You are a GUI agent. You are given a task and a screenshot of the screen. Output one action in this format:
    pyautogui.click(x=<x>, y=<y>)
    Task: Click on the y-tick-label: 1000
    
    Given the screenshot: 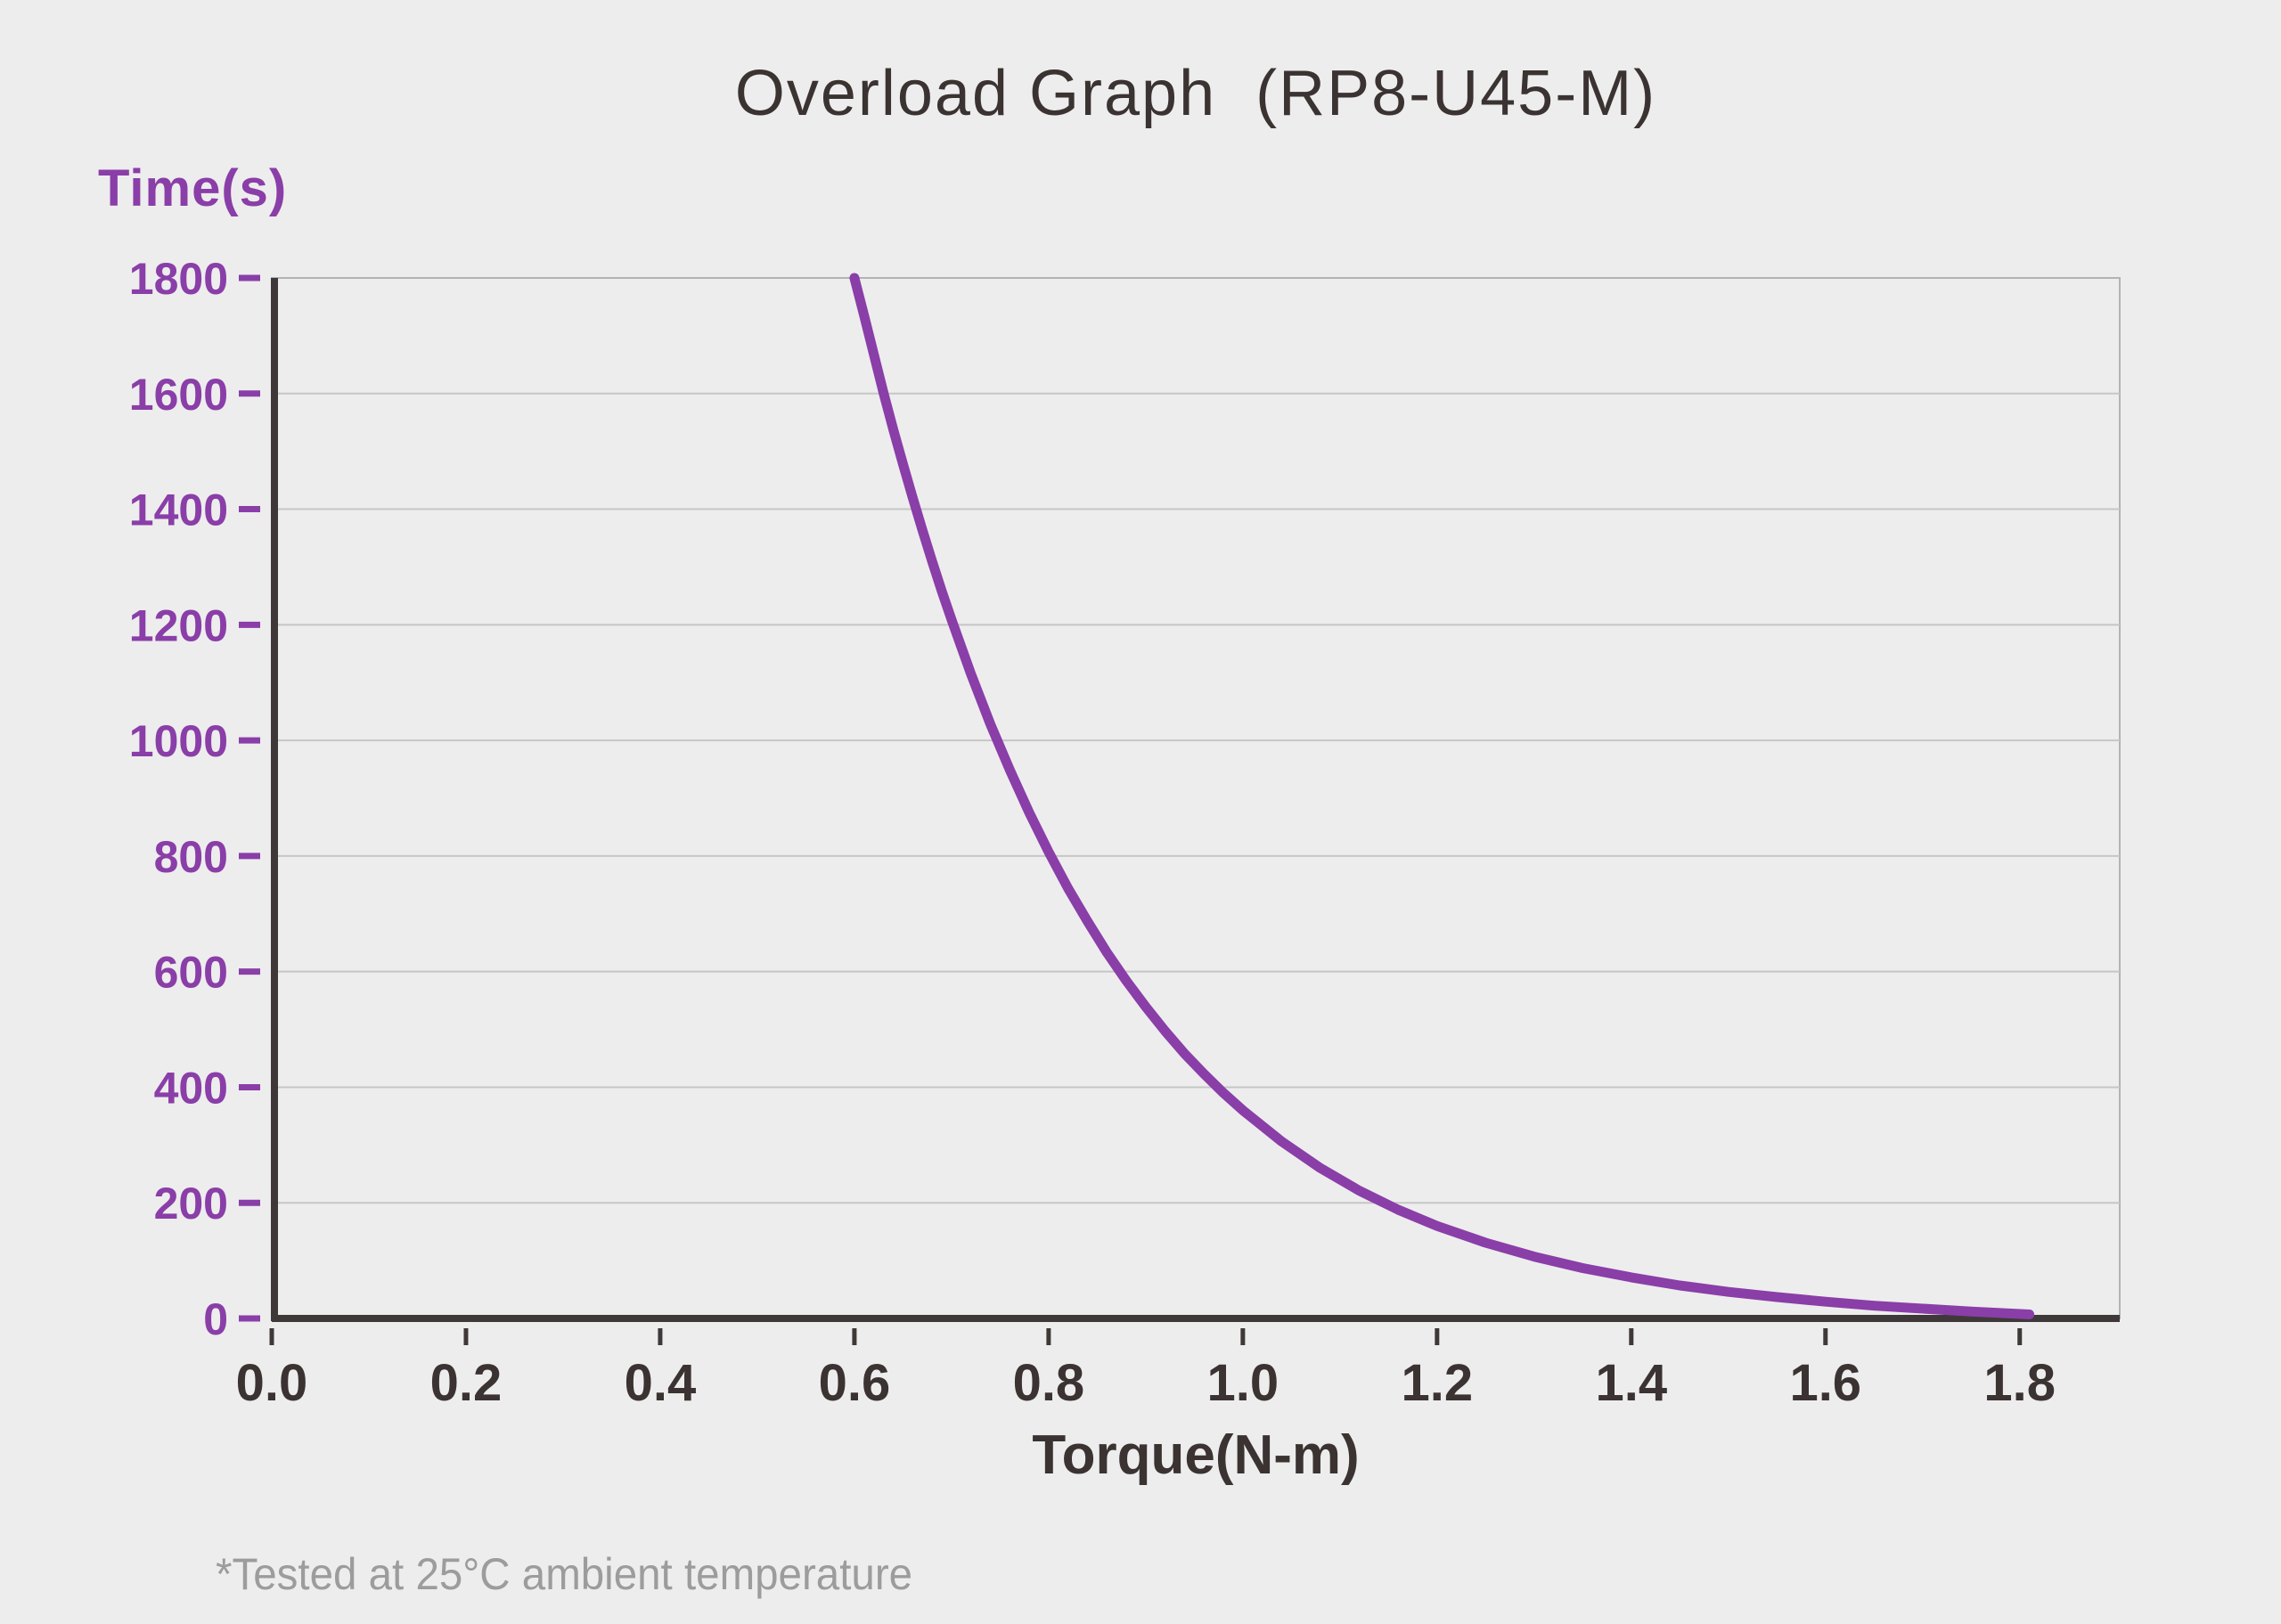 What is the action you would take?
    pyautogui.click(x=178, y=741)
    